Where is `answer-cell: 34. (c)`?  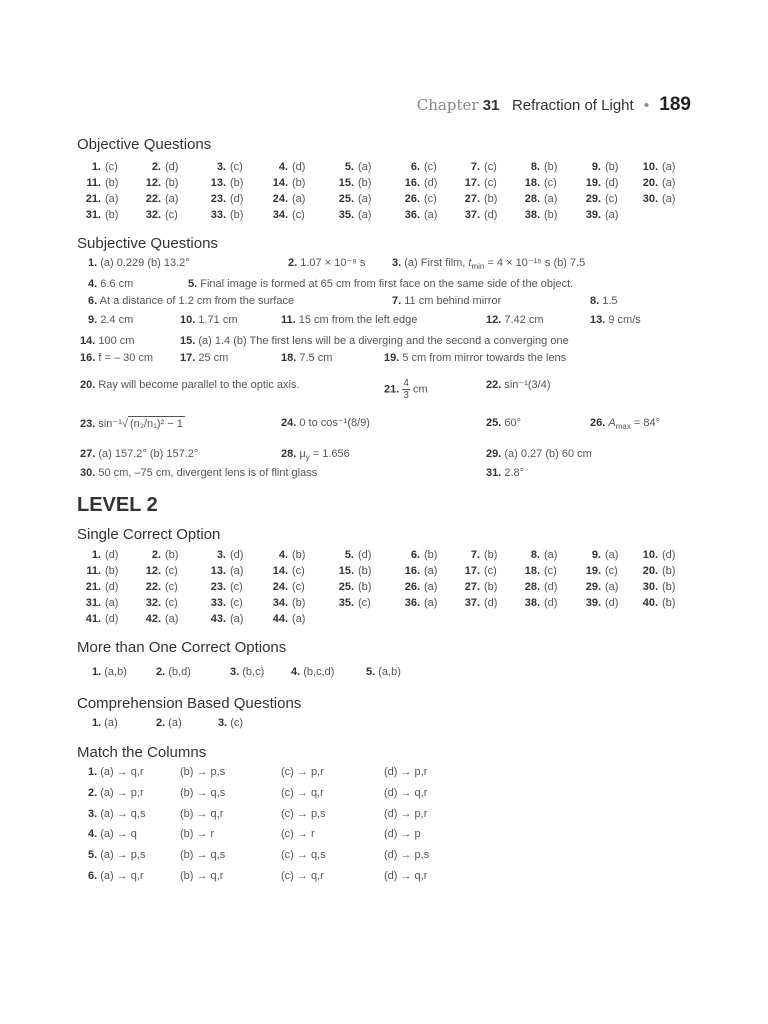
answer-cell: 34. (c) is located at coordinates (300, 215).